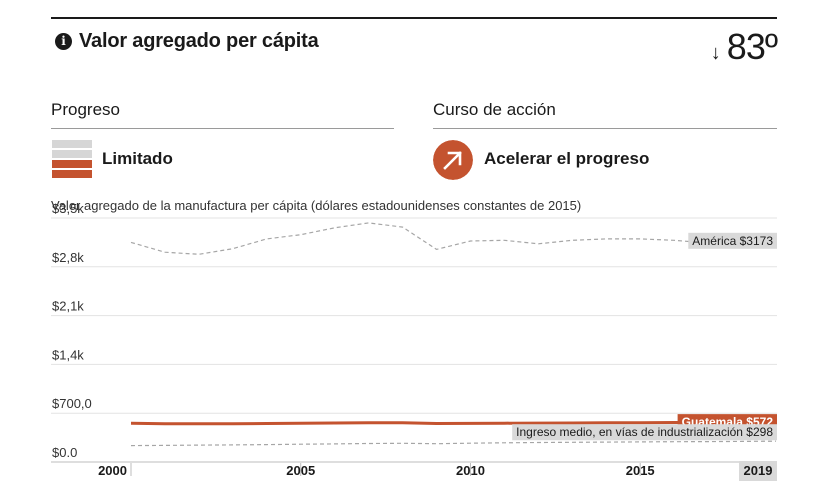  Describe the element at coordinates (752, 46) in the screenshot. I see `rank-value: 83º` at that location.